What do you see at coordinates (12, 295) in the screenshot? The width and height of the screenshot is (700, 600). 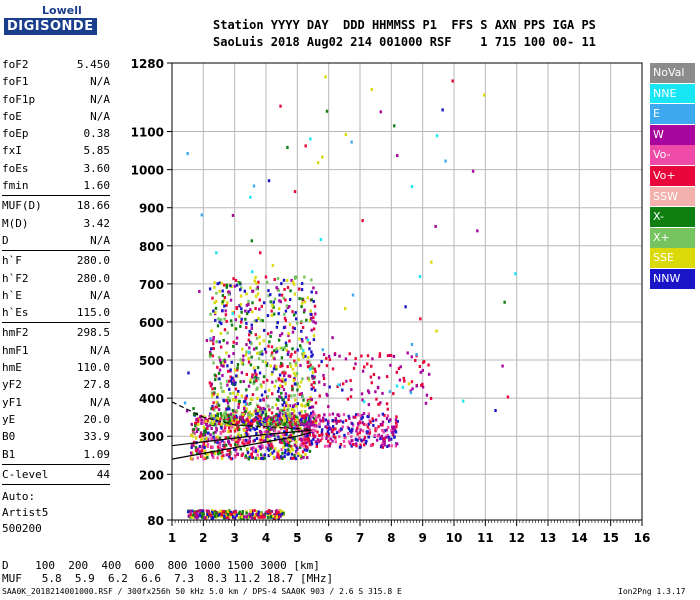 I see `param-name: h`E` at bounding box center [12, 295].